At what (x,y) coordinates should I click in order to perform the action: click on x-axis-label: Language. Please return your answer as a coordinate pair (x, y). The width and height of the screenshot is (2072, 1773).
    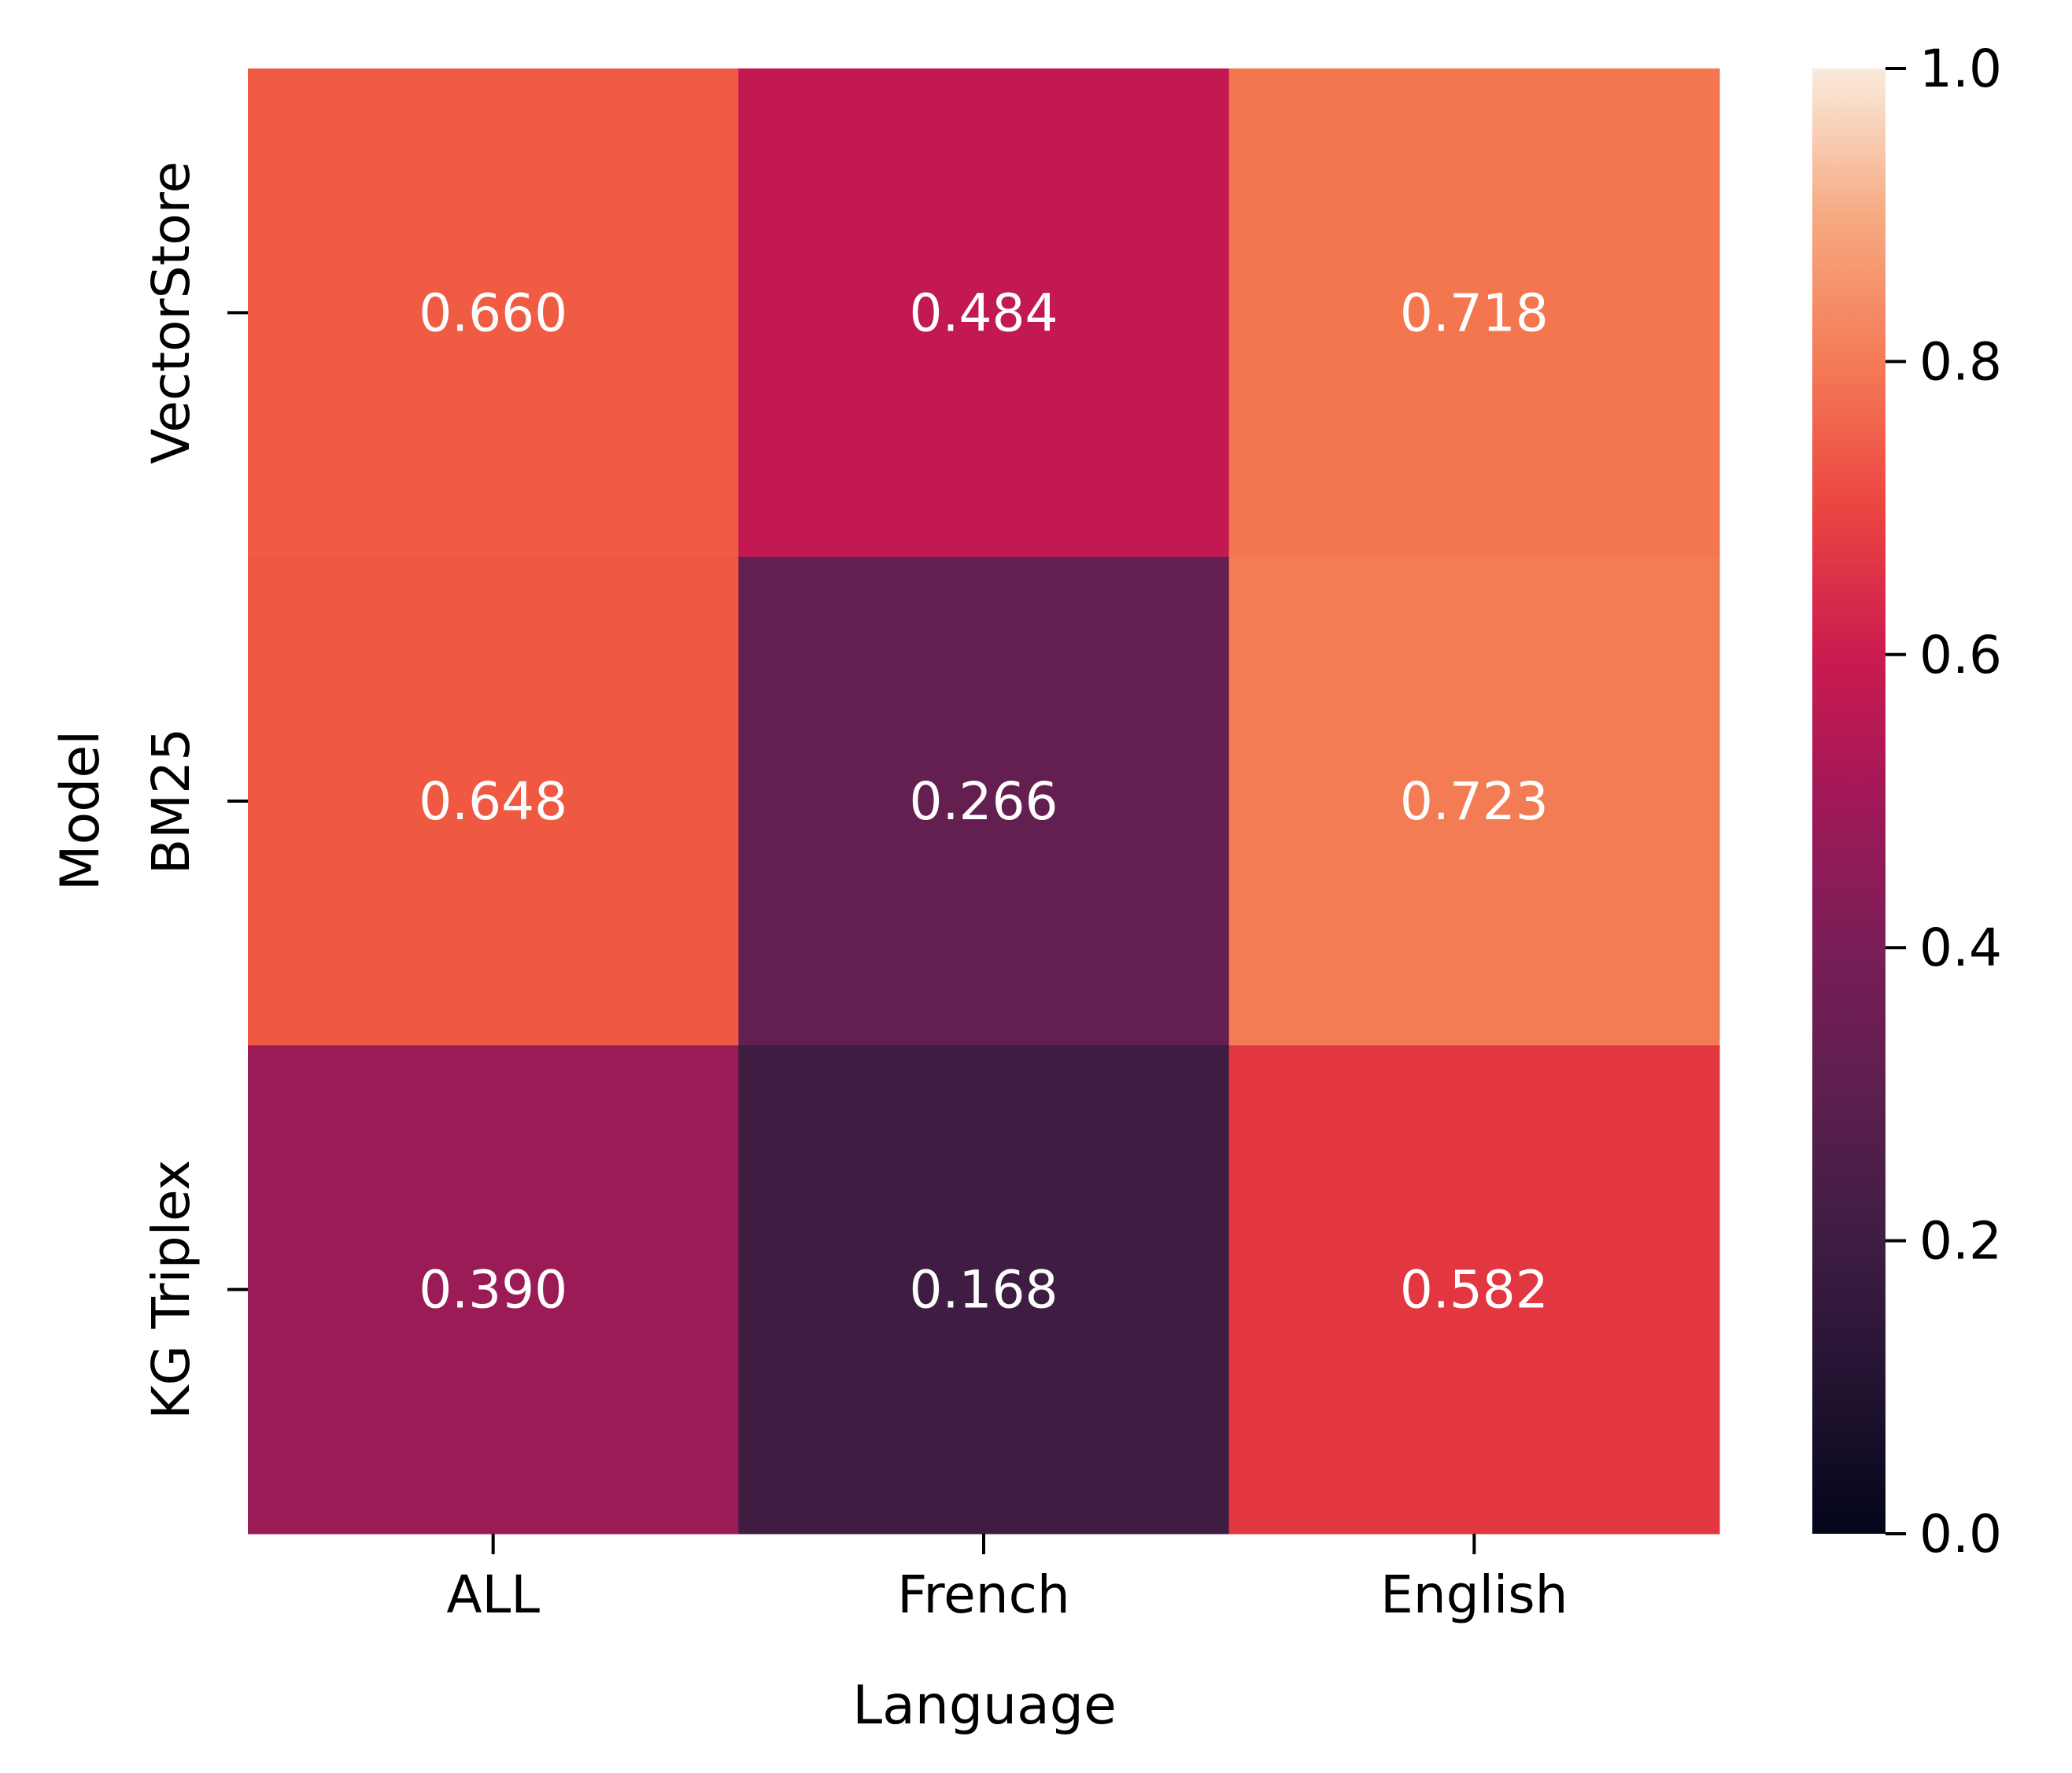
    Looking at the image, I should click on (985, 1706).